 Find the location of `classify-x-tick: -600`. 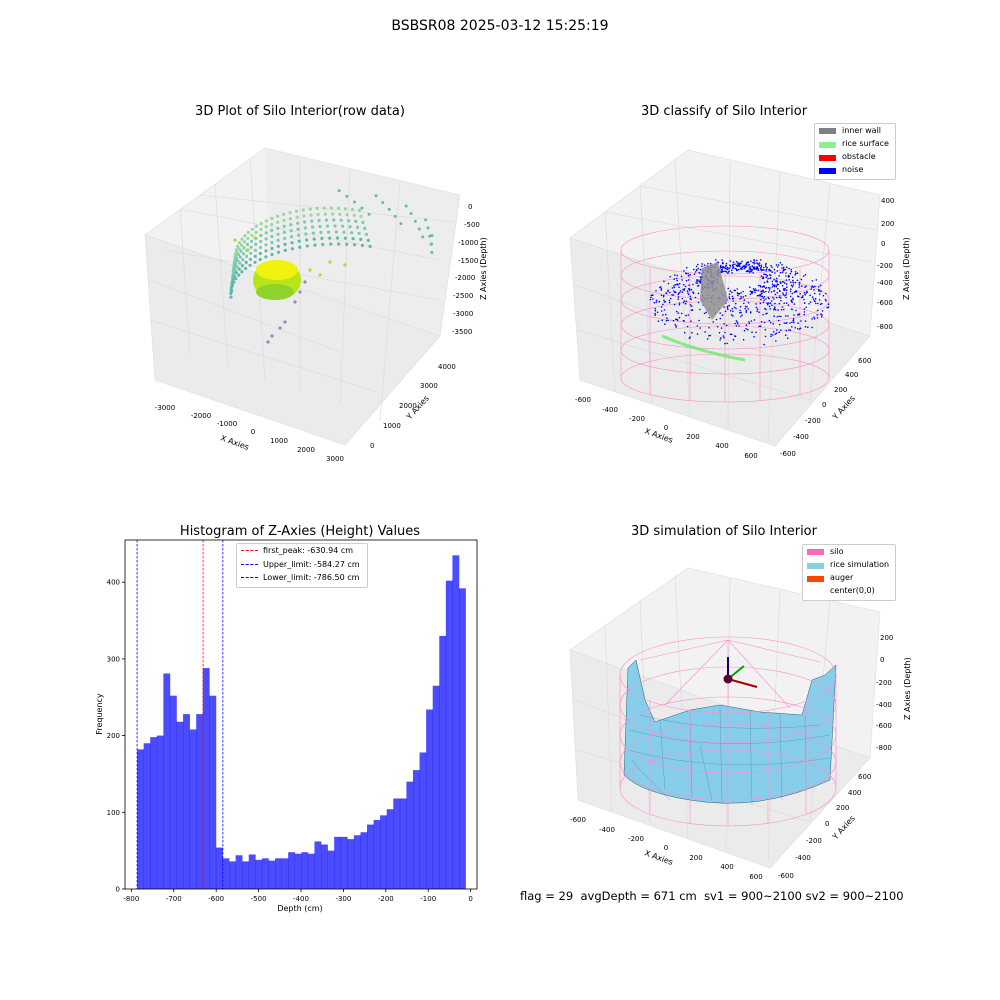

classify-x-tick: -600 is located at coordinates (583, 400).